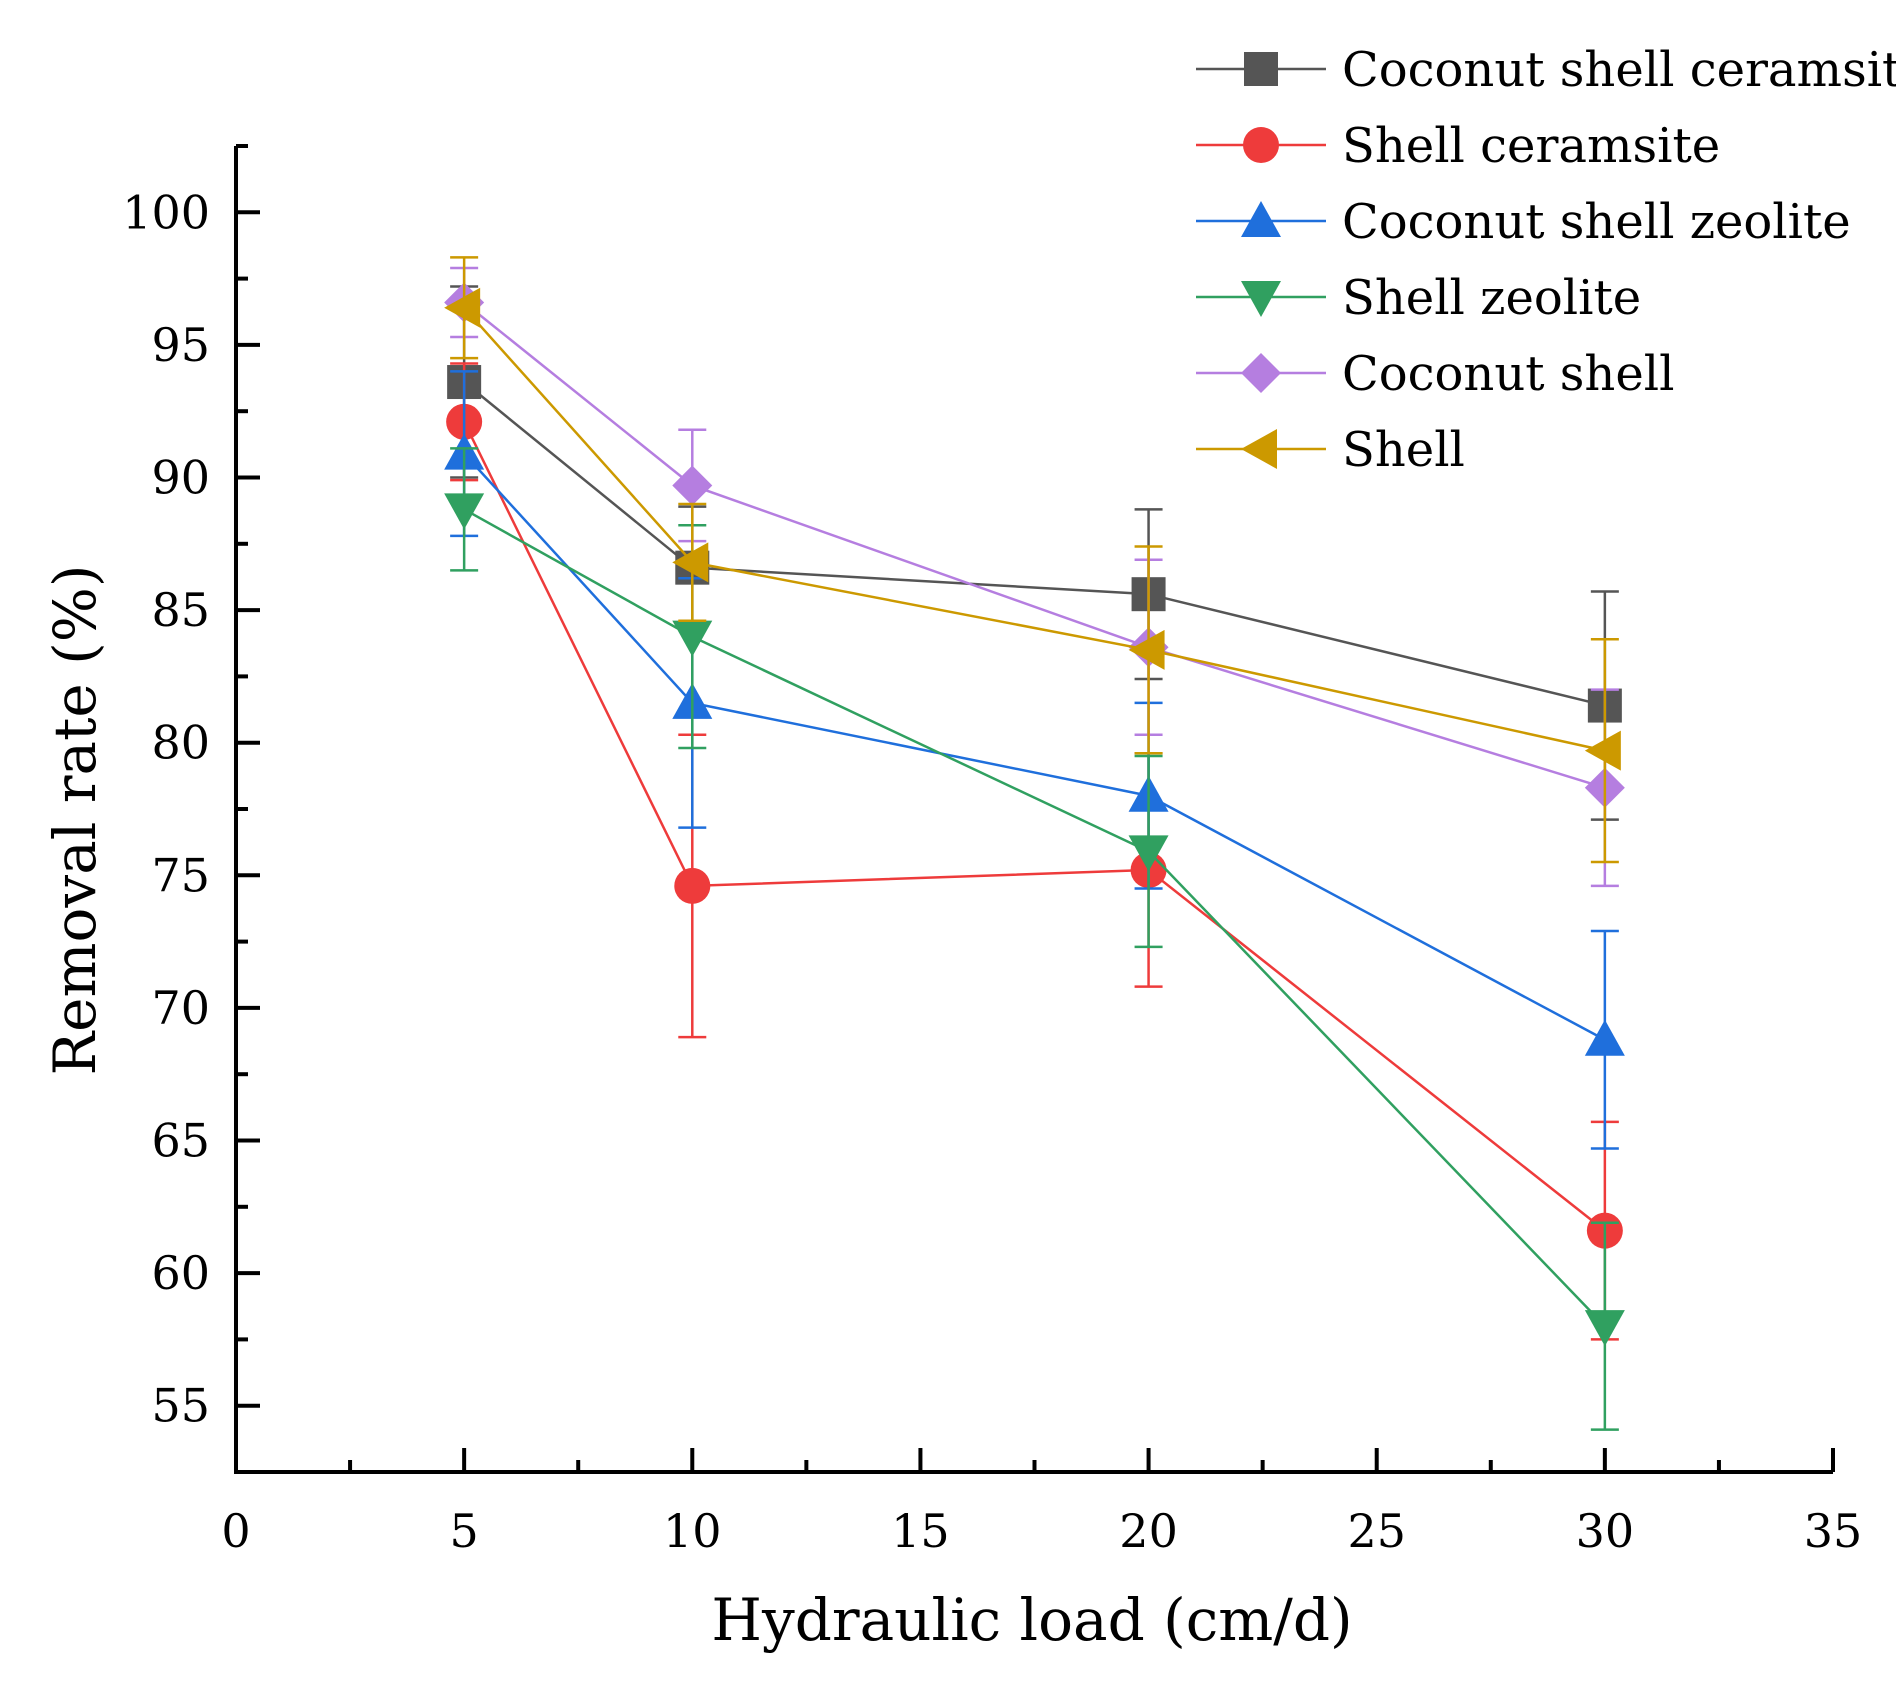 This screenshot has height=1686, width=1896. I want to click on legend-item: Coconut shell, so click(1435, 374).